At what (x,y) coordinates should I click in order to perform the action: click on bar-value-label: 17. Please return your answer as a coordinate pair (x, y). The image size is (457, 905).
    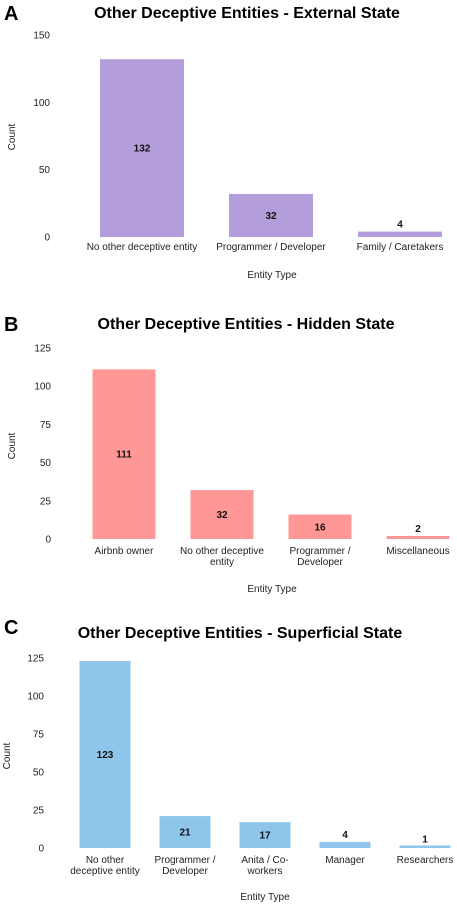
    Looking at the image, I should click on (265, 836).